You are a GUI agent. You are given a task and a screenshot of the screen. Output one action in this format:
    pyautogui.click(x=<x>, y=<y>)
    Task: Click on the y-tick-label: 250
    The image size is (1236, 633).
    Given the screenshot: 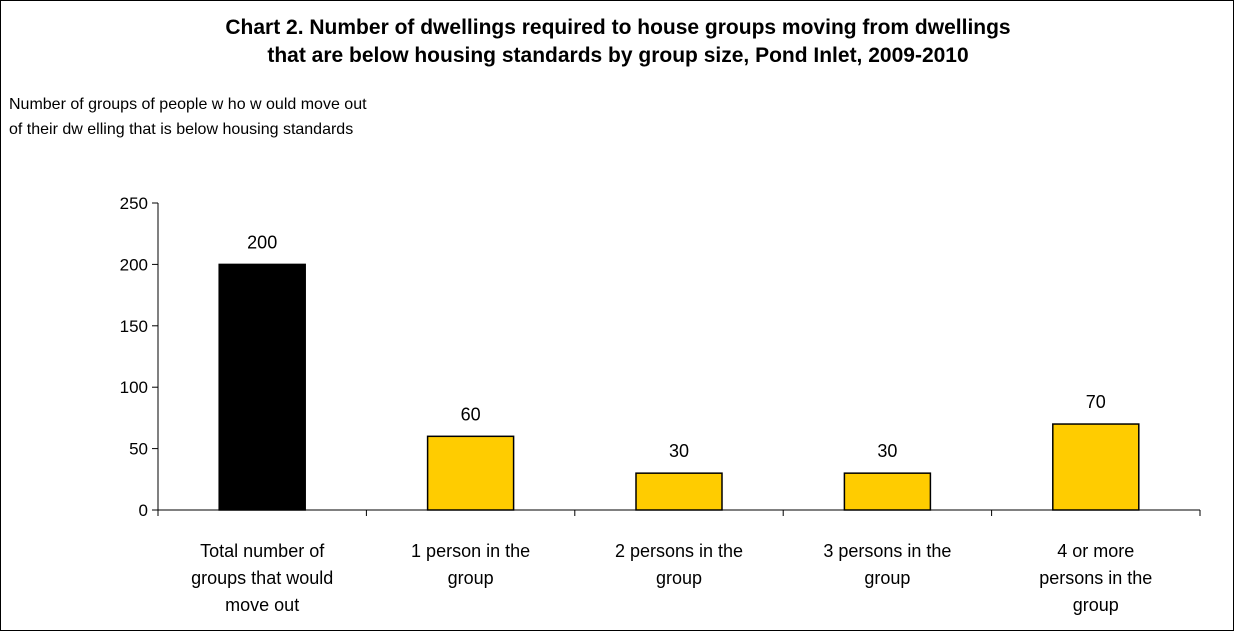 What is the action you would take?
    pyautogui.click(x=134, y=203)
    